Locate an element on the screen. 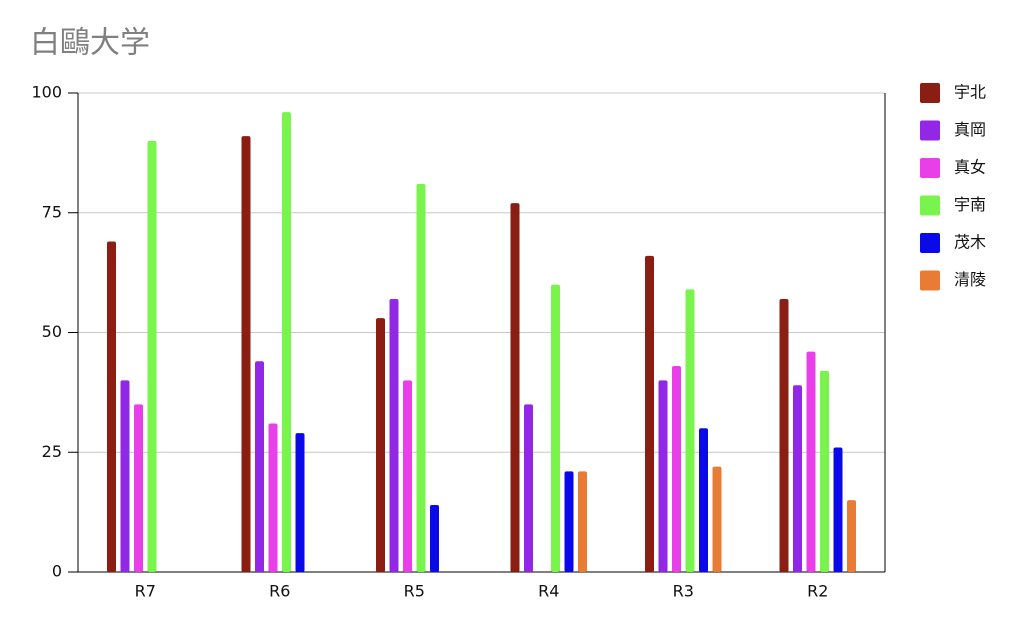 Image resolution: width=1024 pixels, height=635 pixels. y-tick-label: 50 is located at coordinates (52, 331).